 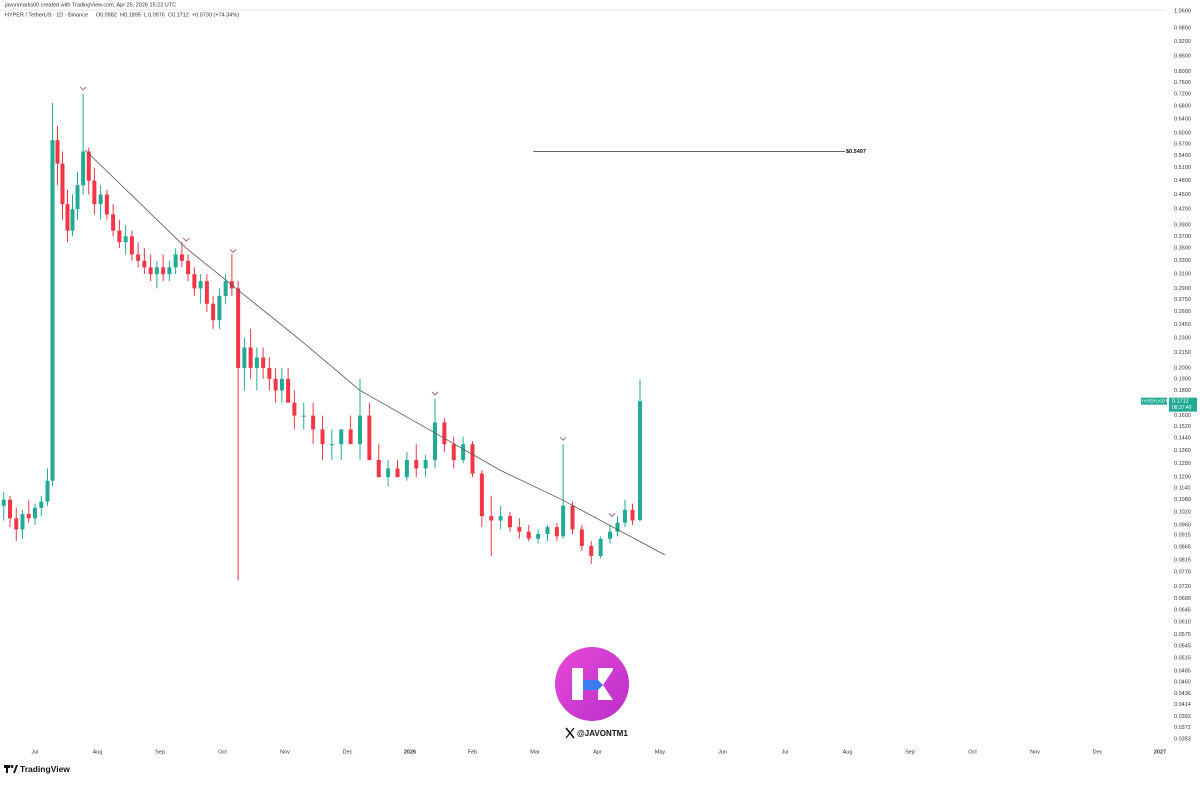 What do you see at coordinates (1182, 156) in the screenshot?
I see `y-tick-label: 0.5400` at bounding box center [1182, 156].